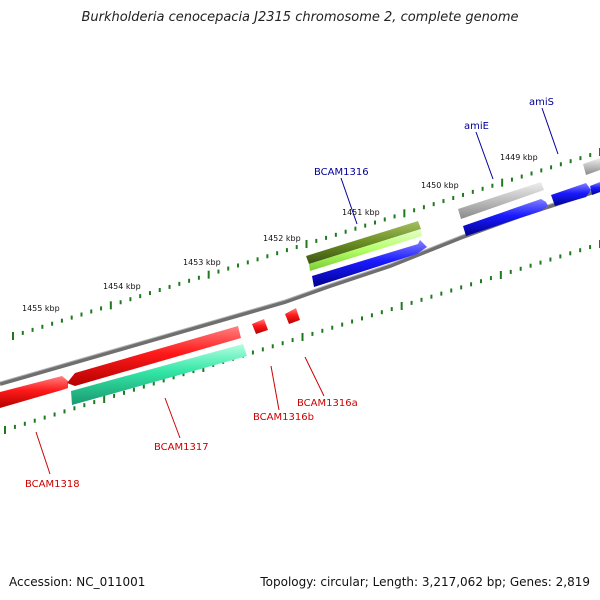 The width and height of the screenshot is (600, 600). I want to click on kbp-label-1451: 1451 kbp, so click(361, 212).